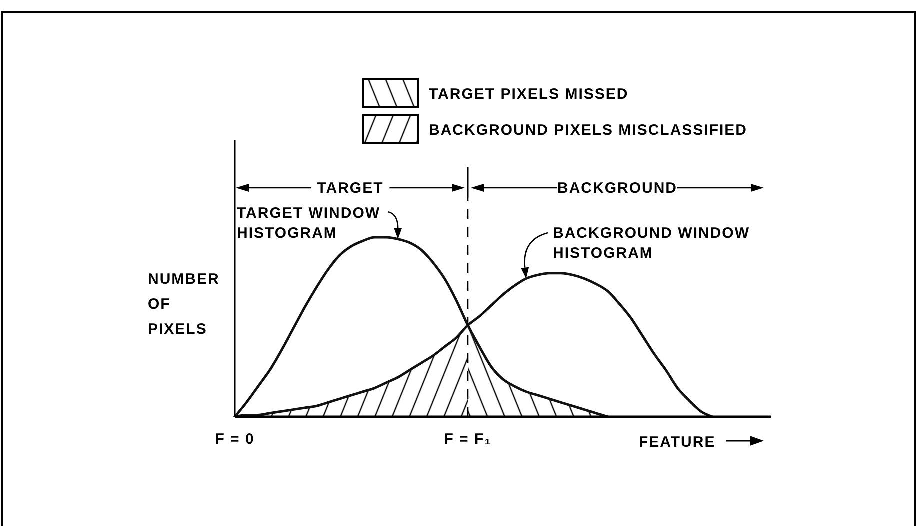 The width and height of the screenshot is (922, 526). I want to click on x-axis-title: FEATURE, so click(677, 442).